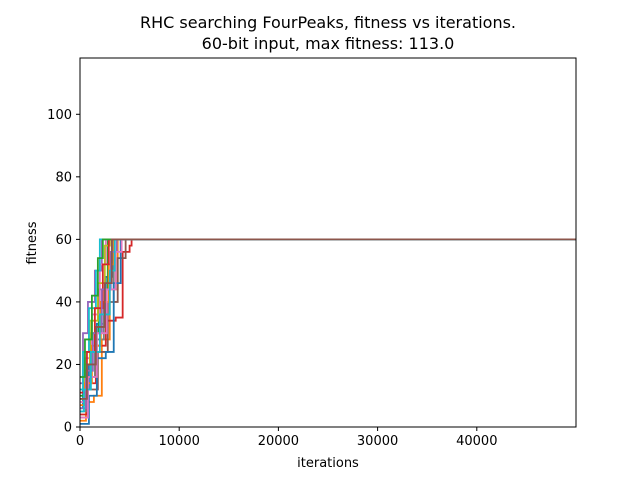 Image resolution: width=640 pixels, height=480 pixels. Describe the element at coordinates (63, 177) in the screenshot. I see `y-tick-label: 80` at that location.